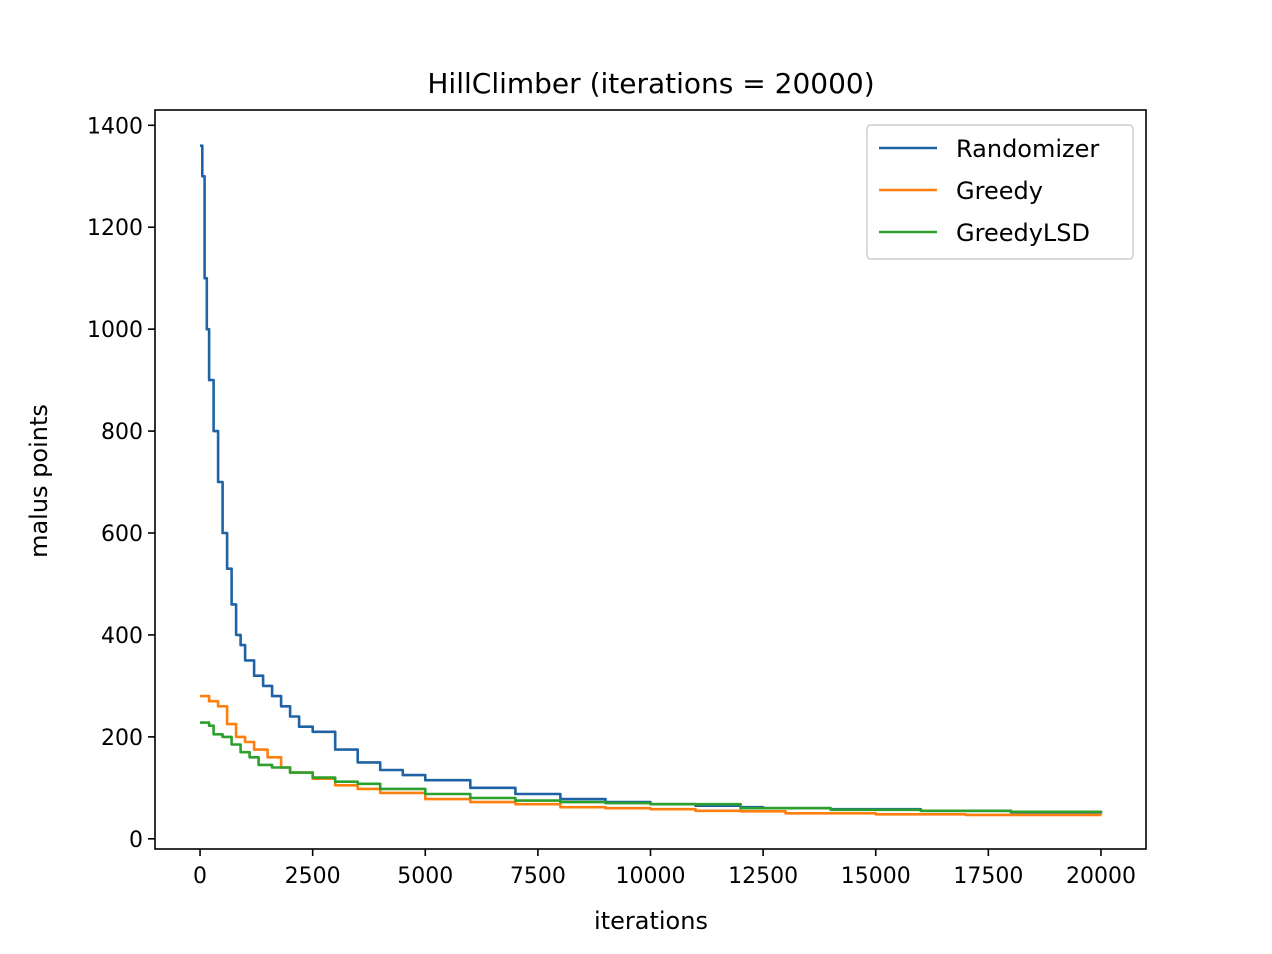 The image size is (1272, 954). What do you see at coordinates (1101, 876) in the screenshot?
I see `x-tick-label: 20000` at bounding box center [1101, 876].